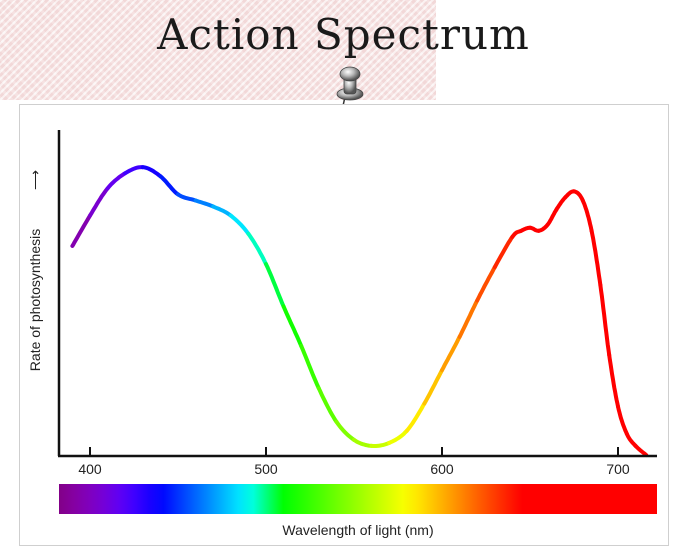  Describe the element at coordinates (350, 86) in the screenshot. I see `pushpin-icon` at that location.